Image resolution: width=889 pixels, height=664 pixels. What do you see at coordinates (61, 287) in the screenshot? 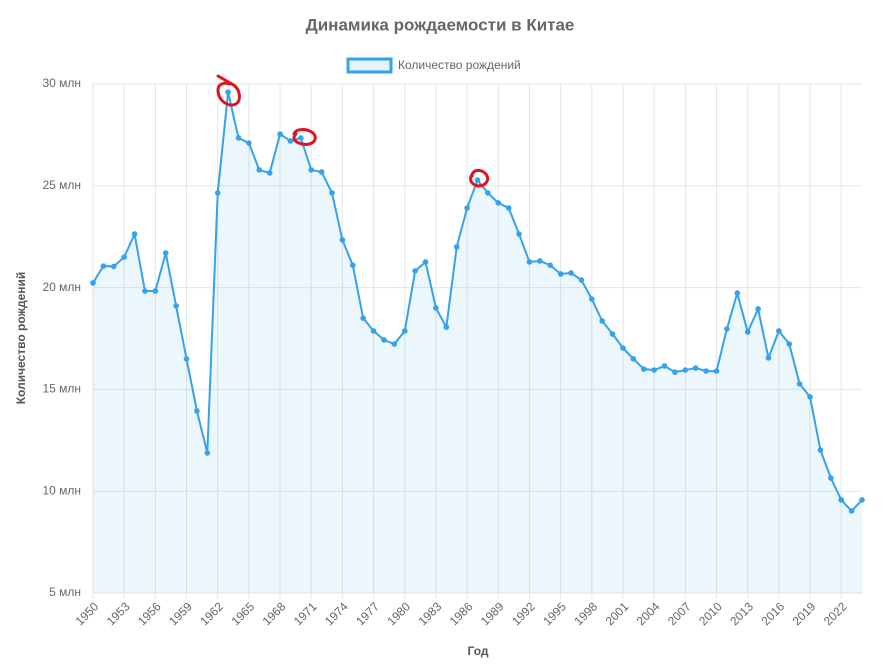
I see `y-tick-label: 20 млн` at bounding box center [61, 287].